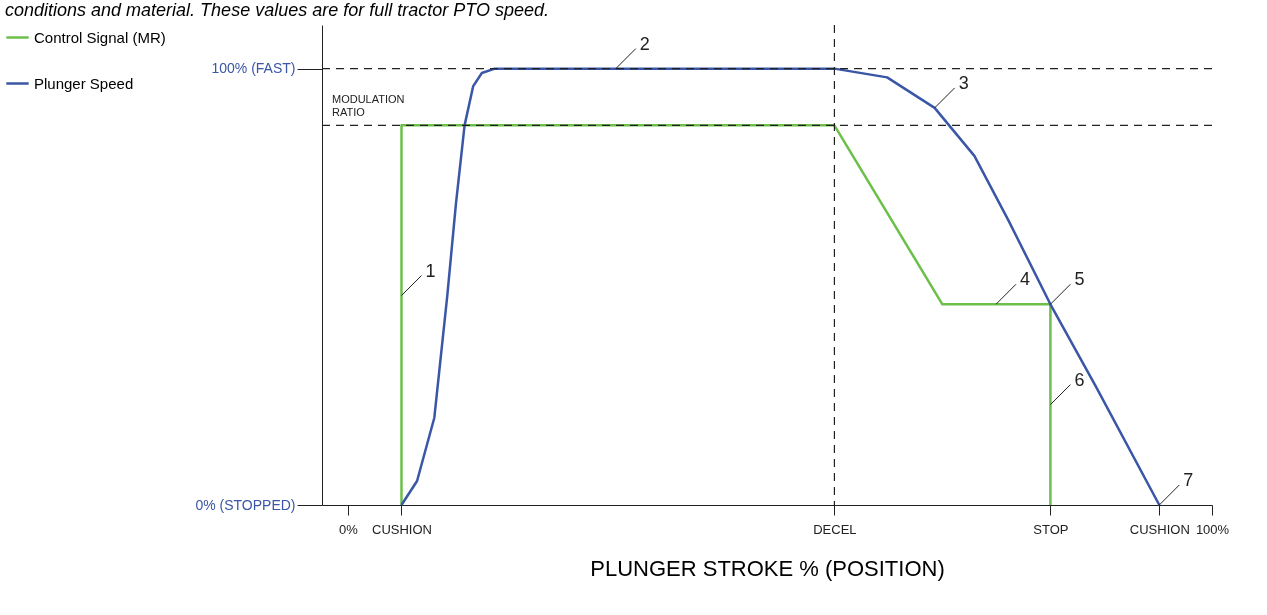 The image size is (1267, 615). I want to click on annotation: 1, so click(430, 270).